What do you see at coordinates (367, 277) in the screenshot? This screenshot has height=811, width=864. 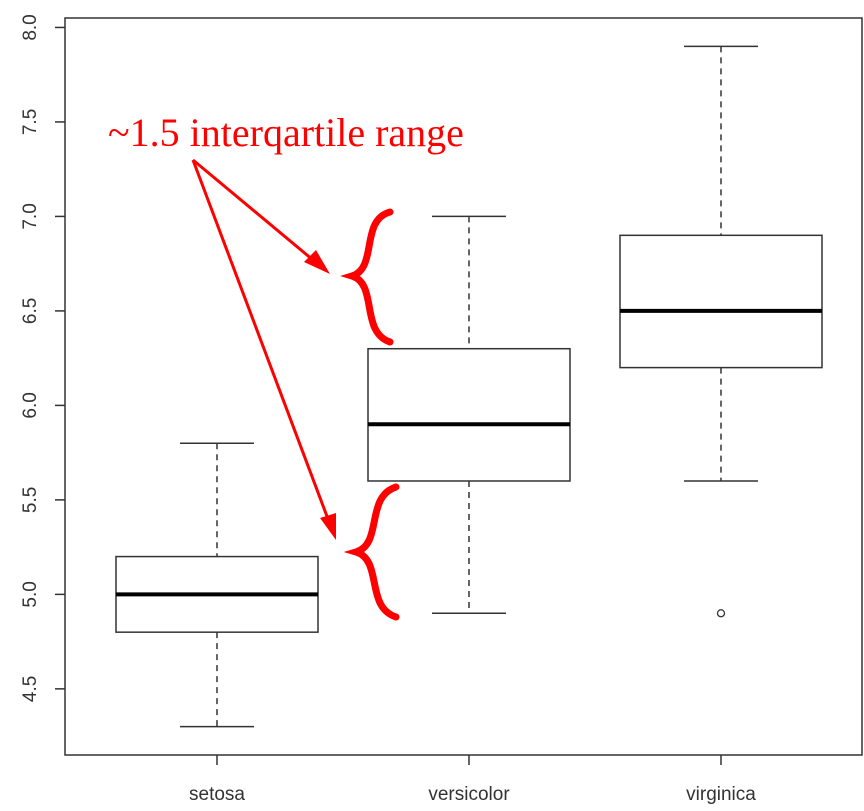 I see `brace-upper` at bounding box center [367, 277].